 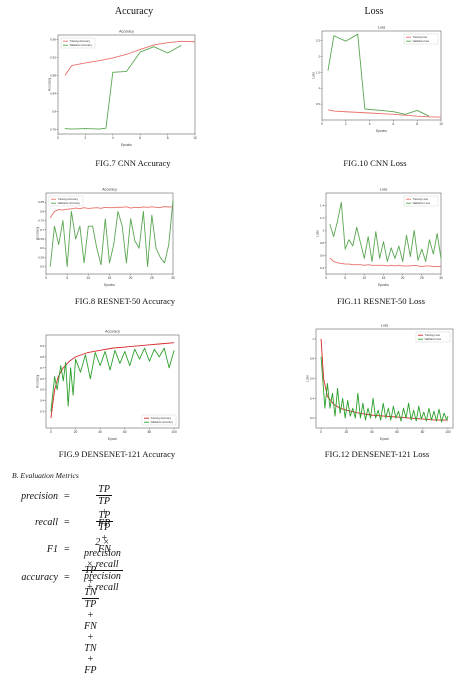 What do you see at coordinates (53, 94) in the screenshot?
I see `y-tick-label: 0.84` at bounding box center [53, 94].